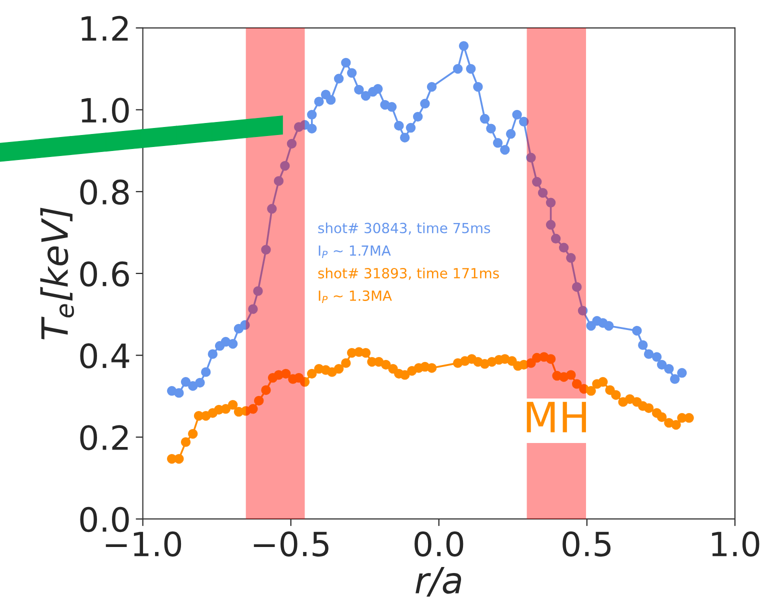 Image resolution: width=772 pixels, height=607 pixels. I want to click on y-tick-label: 1.2, so click(105, 28).